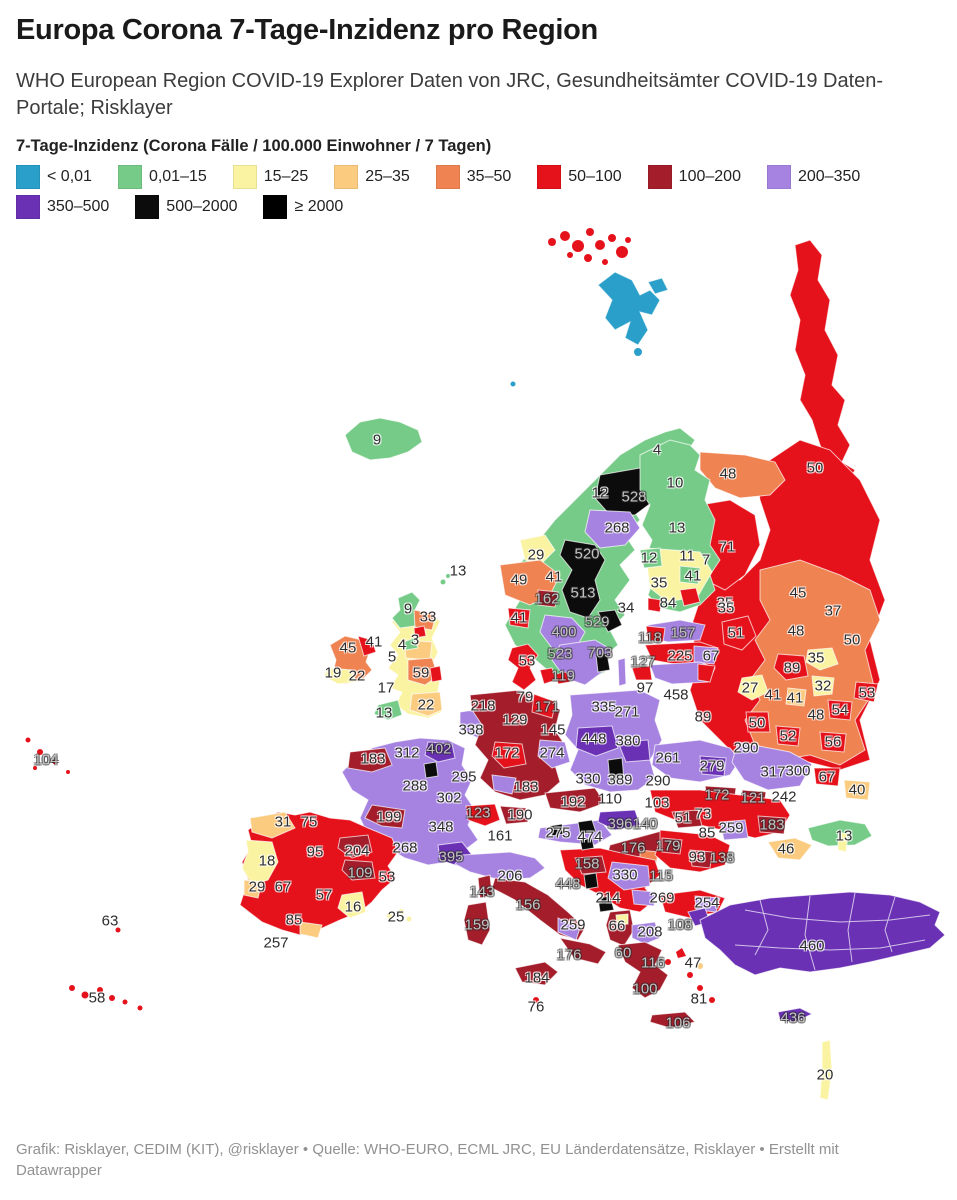 The height and width of the screenshot is (1200, 957). What do you see at coordinates (539, 667) in the screenshot?
I see `region-denmark` at bounding box center [539, 667].